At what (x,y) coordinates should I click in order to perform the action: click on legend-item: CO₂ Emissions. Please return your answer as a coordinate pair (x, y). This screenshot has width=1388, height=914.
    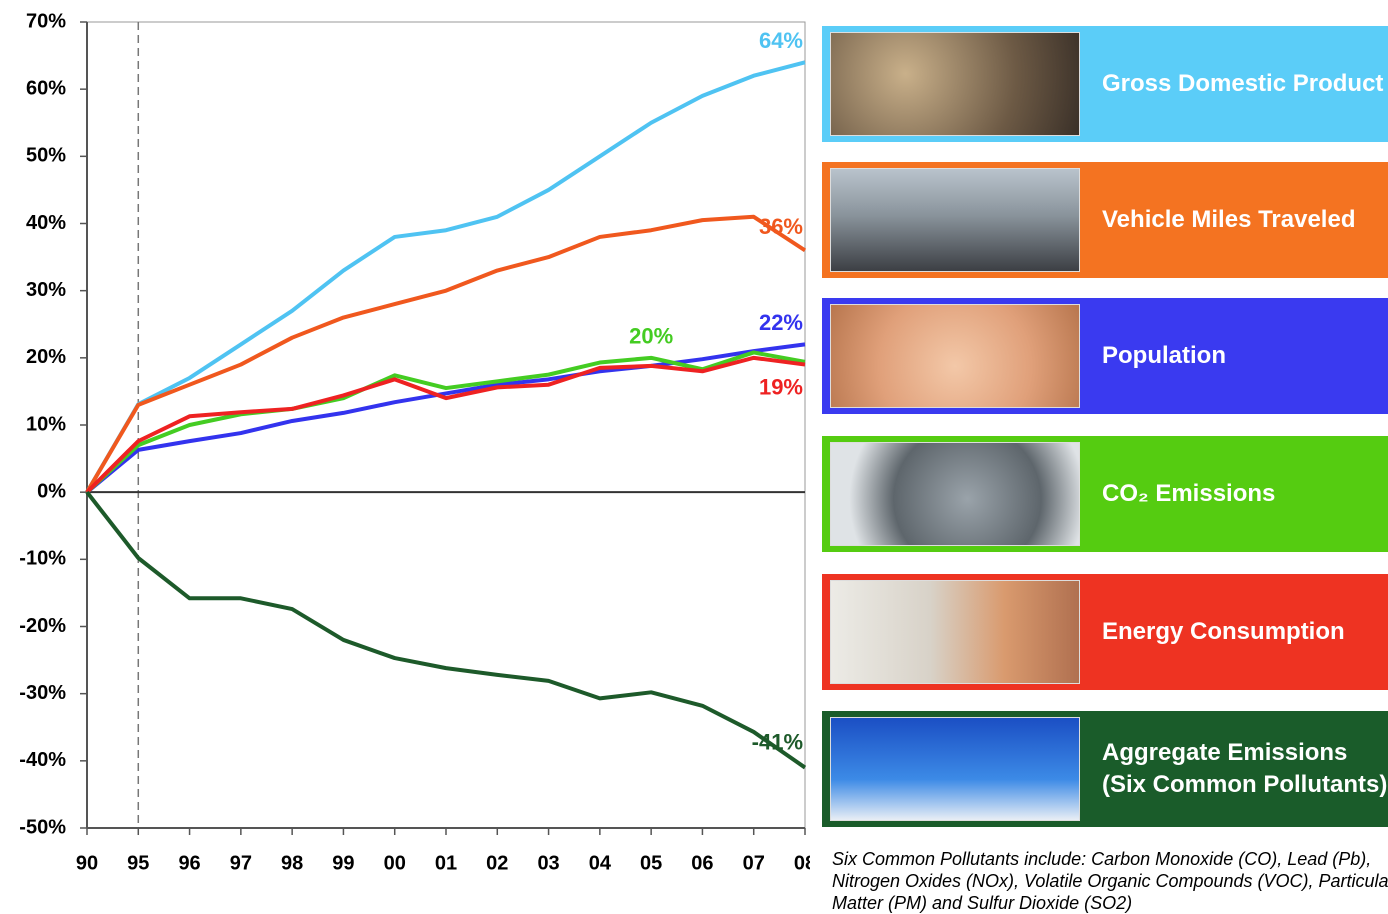
    Looking at the image, I should click on (1105, 494).